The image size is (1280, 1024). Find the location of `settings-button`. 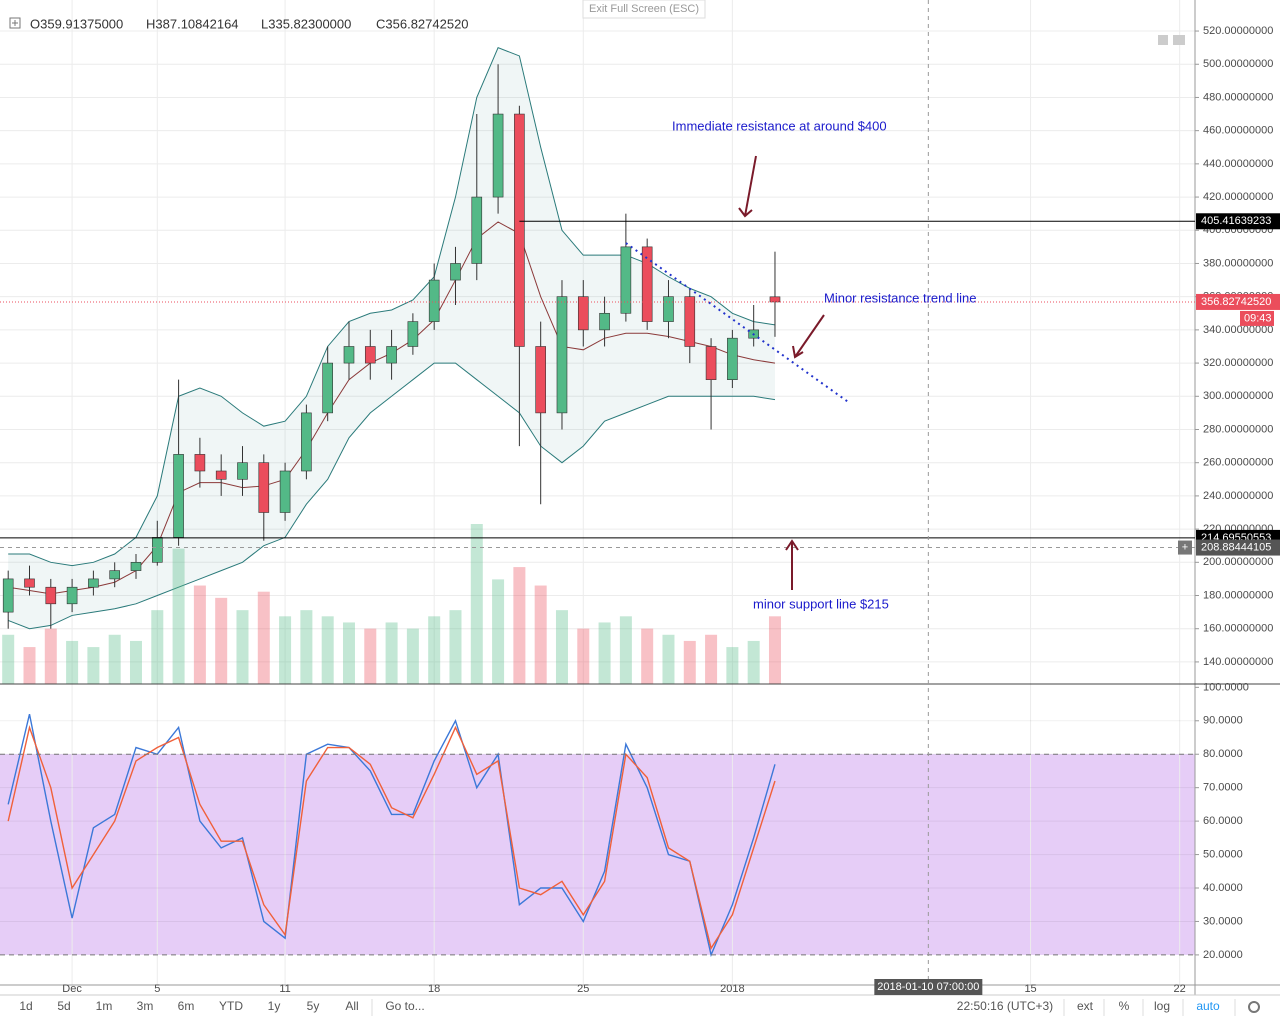

settings-button is located at coordinates (1254, 1007).